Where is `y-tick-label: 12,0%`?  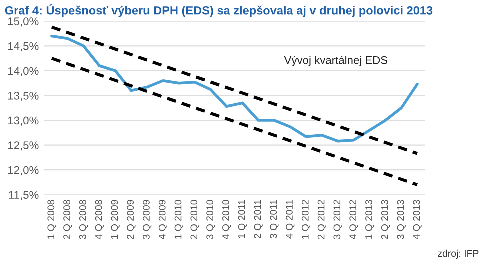
y-tick-label: 12,0% is located at coordinates (23, 171).